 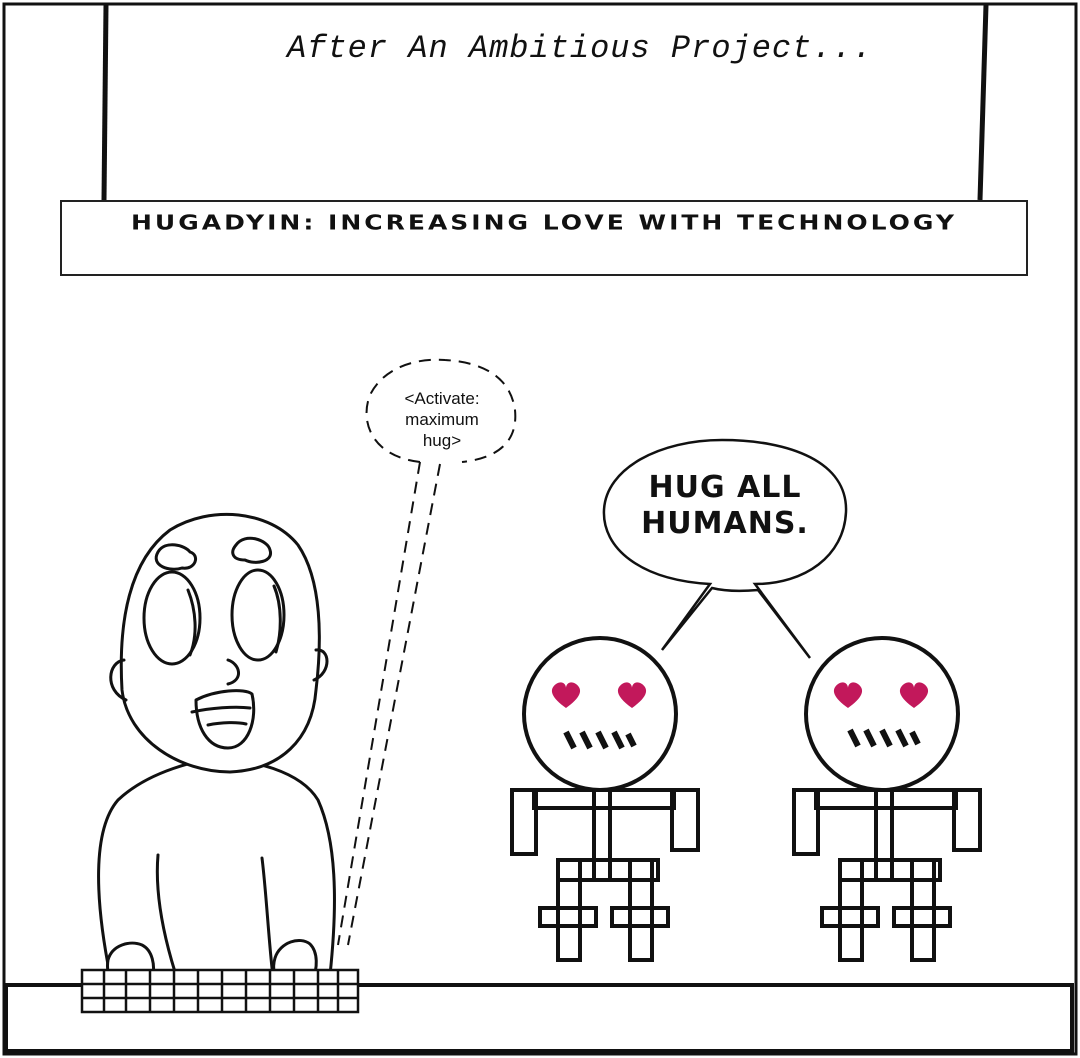 I want to click on robot-line: HUMANS., so click(x=725, y=523).